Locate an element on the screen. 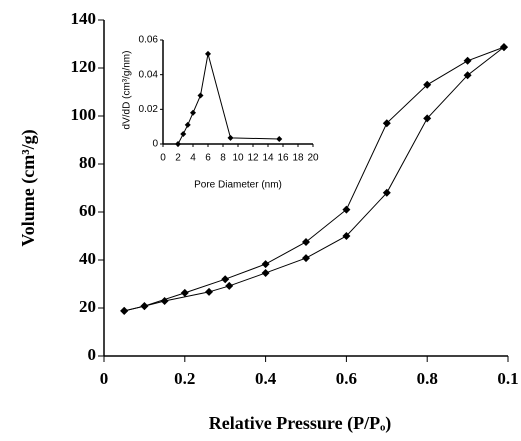 The image size is (521, 441). x-tick-label: 12 is located at coordinates (253, 158).